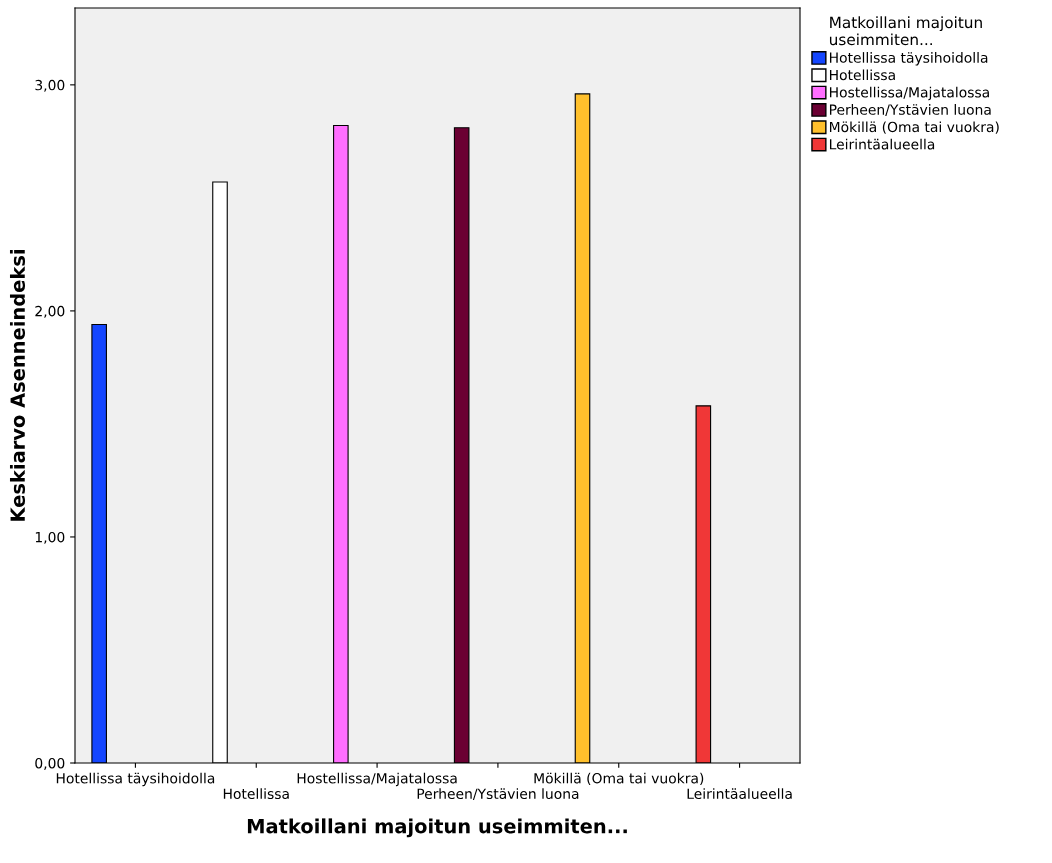  What do you see at coordinates (882, 144) in the screenshot?
I see `legend-label: Leirintäalueella` at bounding box center [882, 144].